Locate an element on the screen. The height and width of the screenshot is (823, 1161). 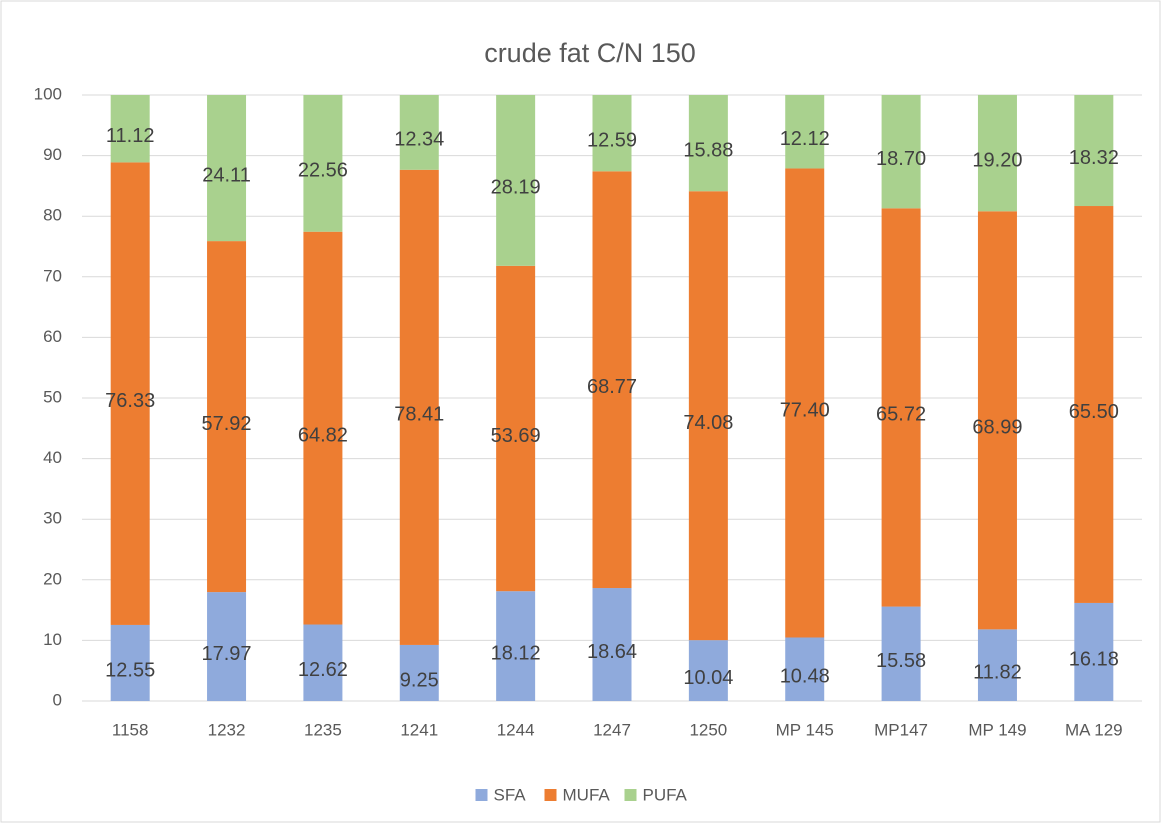
x-tick-label: 1247 is located at coordinates (612, 729).